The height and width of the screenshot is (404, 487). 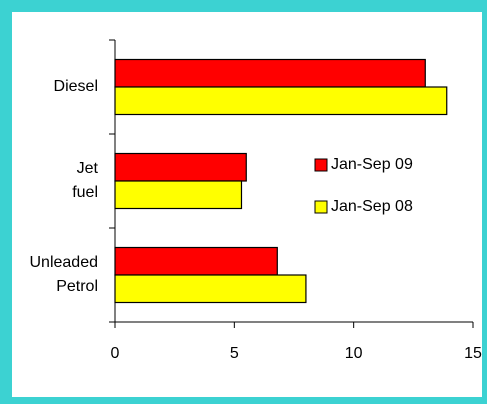 I want to click on y-tick-label: Unleaded Petrol, so click(x=64, y=274).